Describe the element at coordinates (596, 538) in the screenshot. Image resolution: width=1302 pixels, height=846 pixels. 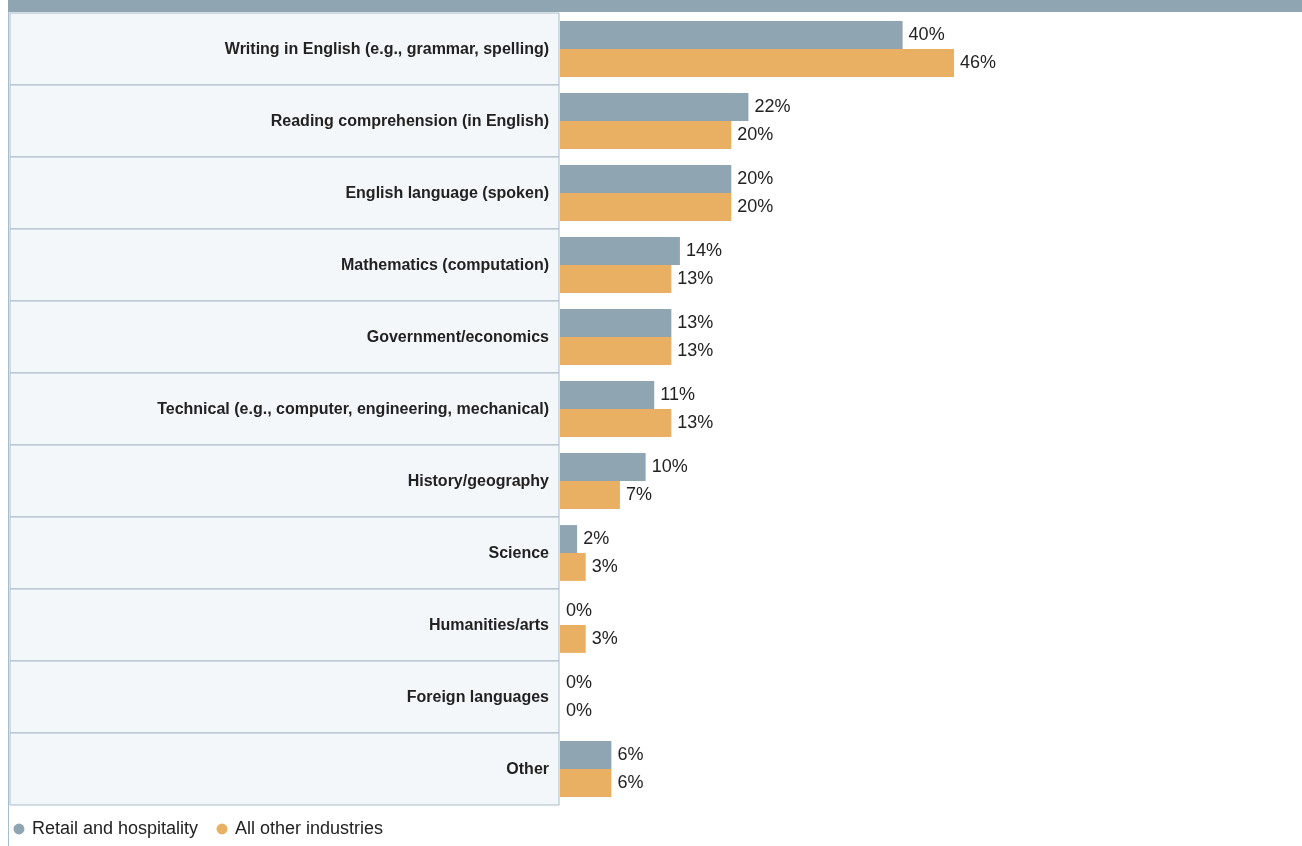
I see `data-label: 2%` at that location.